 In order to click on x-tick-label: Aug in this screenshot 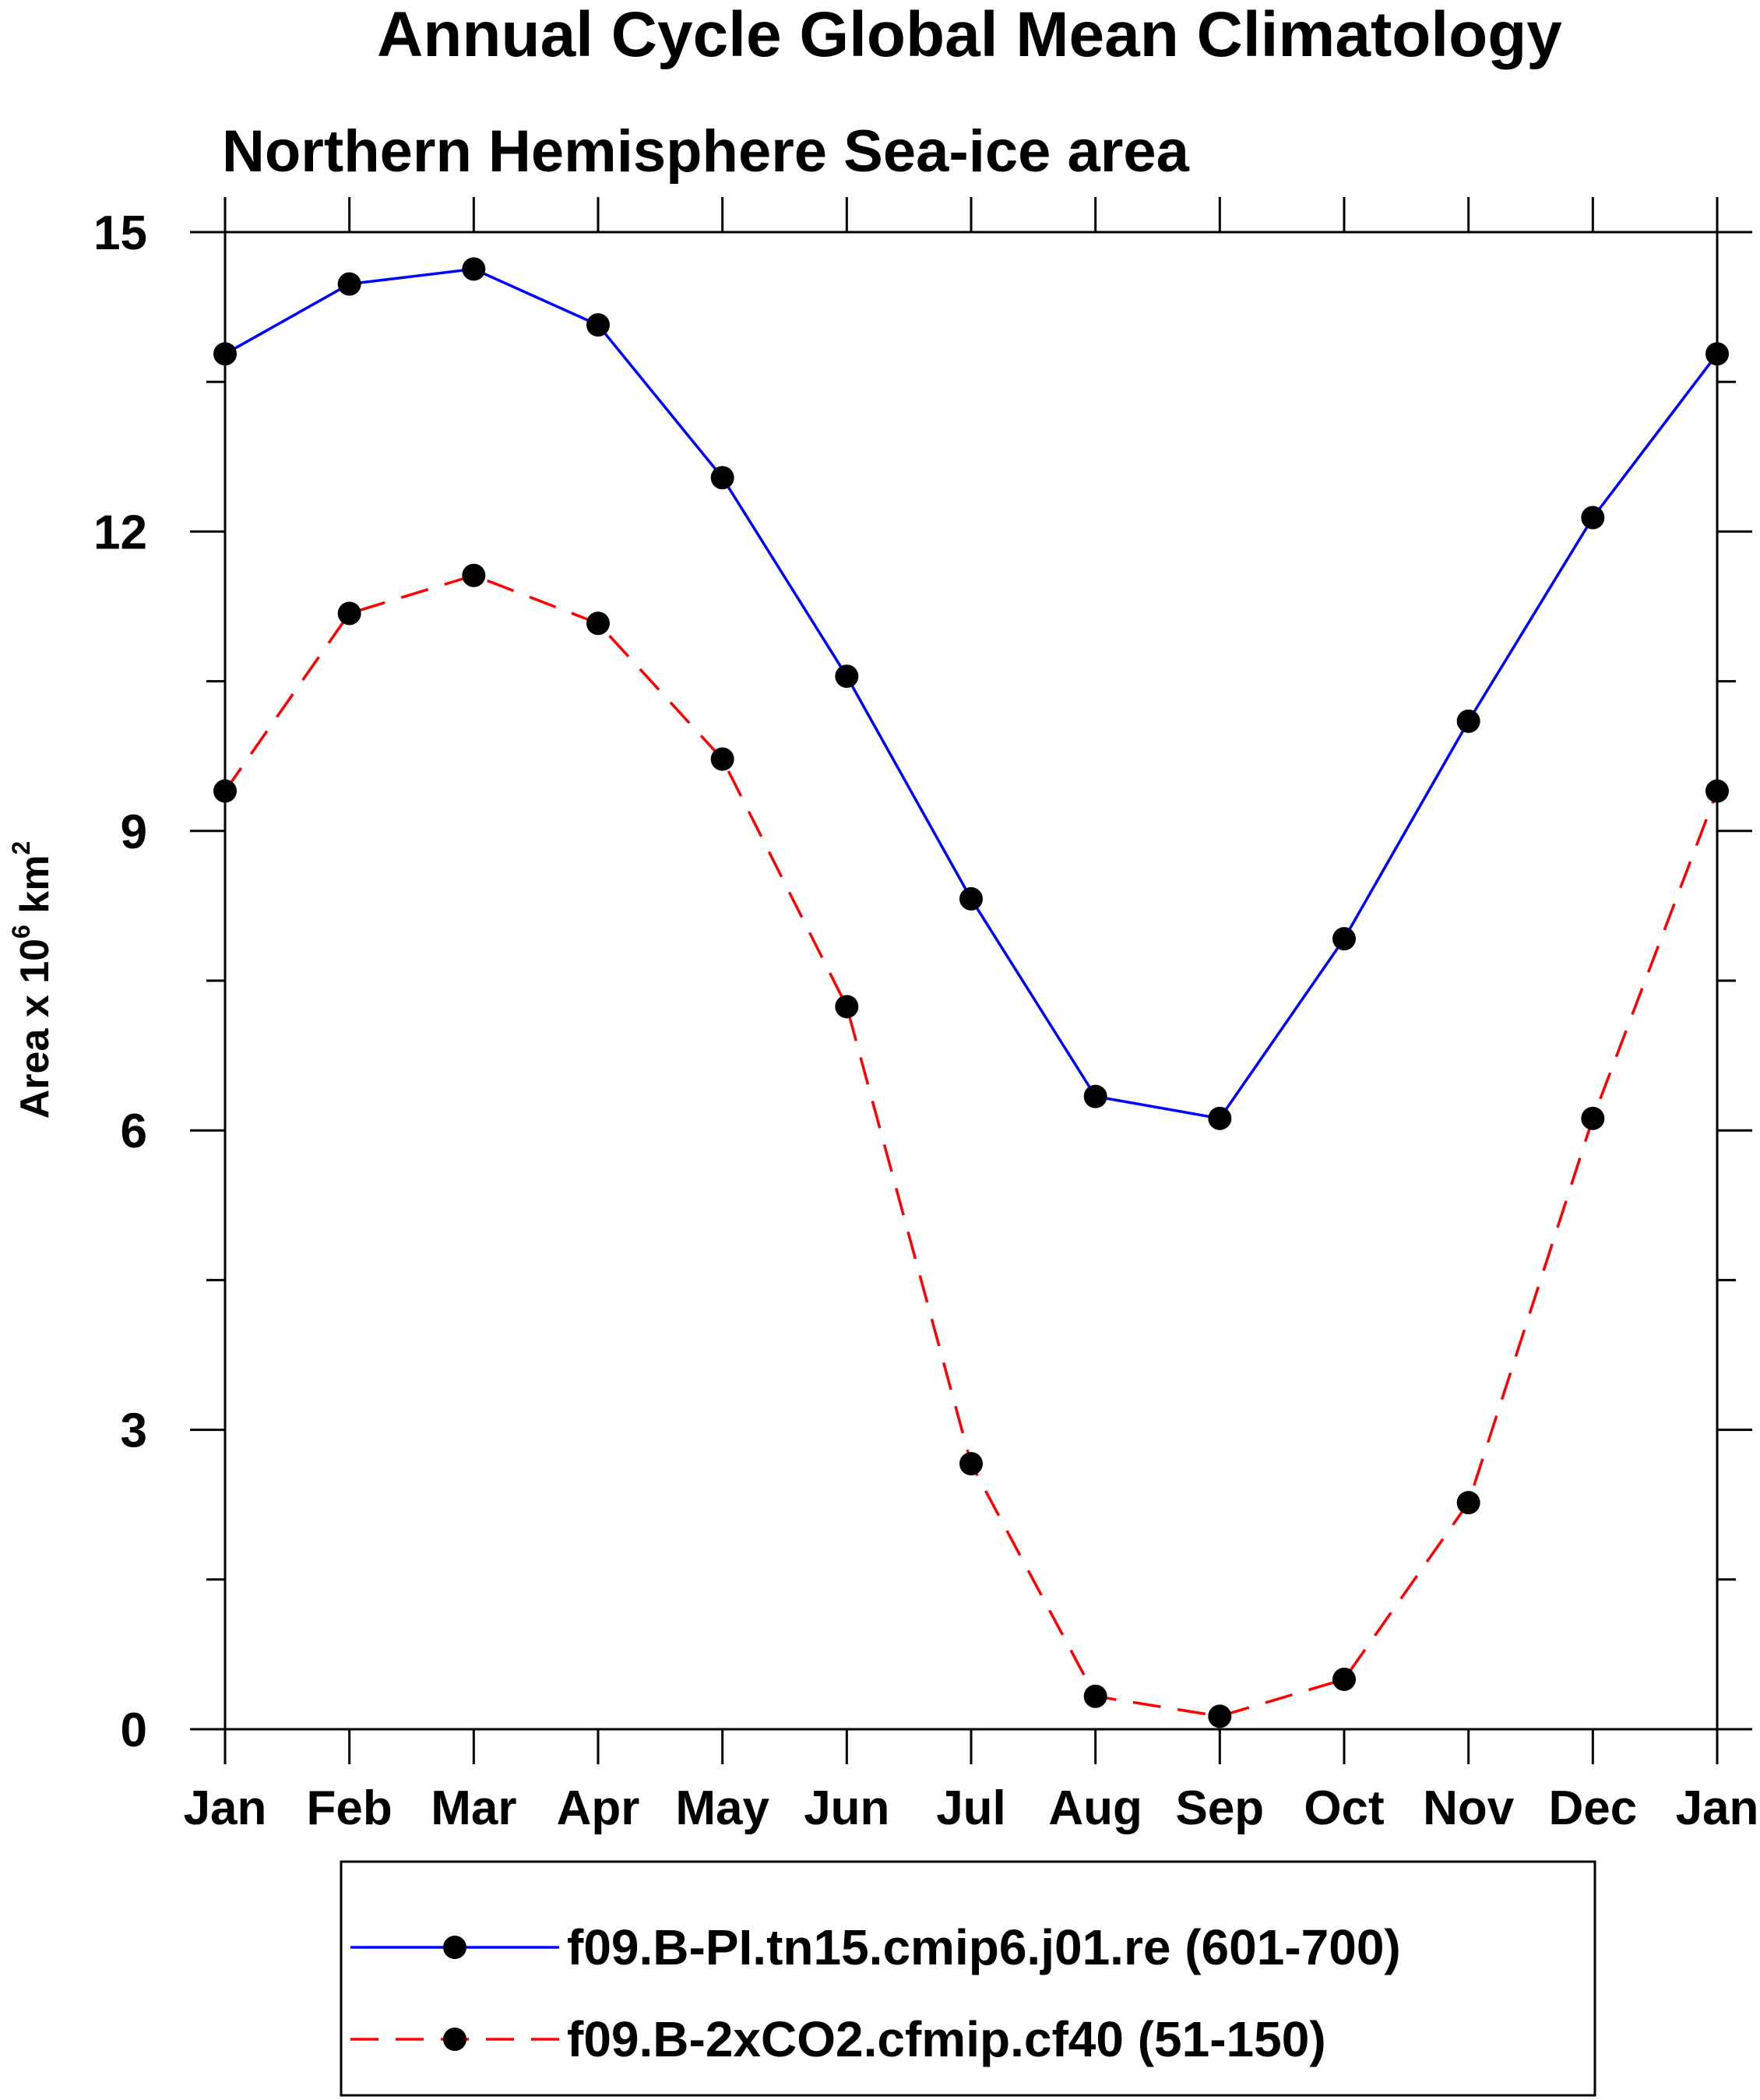, I will do `click(1095, 1808)`.